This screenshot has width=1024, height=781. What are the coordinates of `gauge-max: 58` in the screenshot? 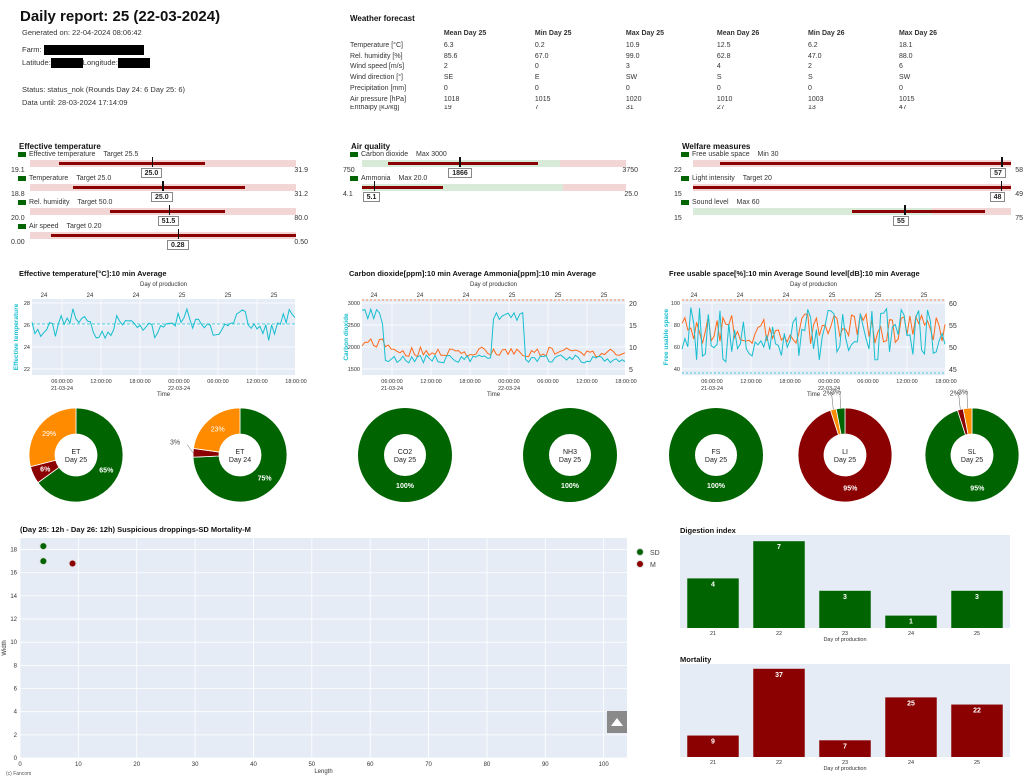 It's located at (1019, 170).